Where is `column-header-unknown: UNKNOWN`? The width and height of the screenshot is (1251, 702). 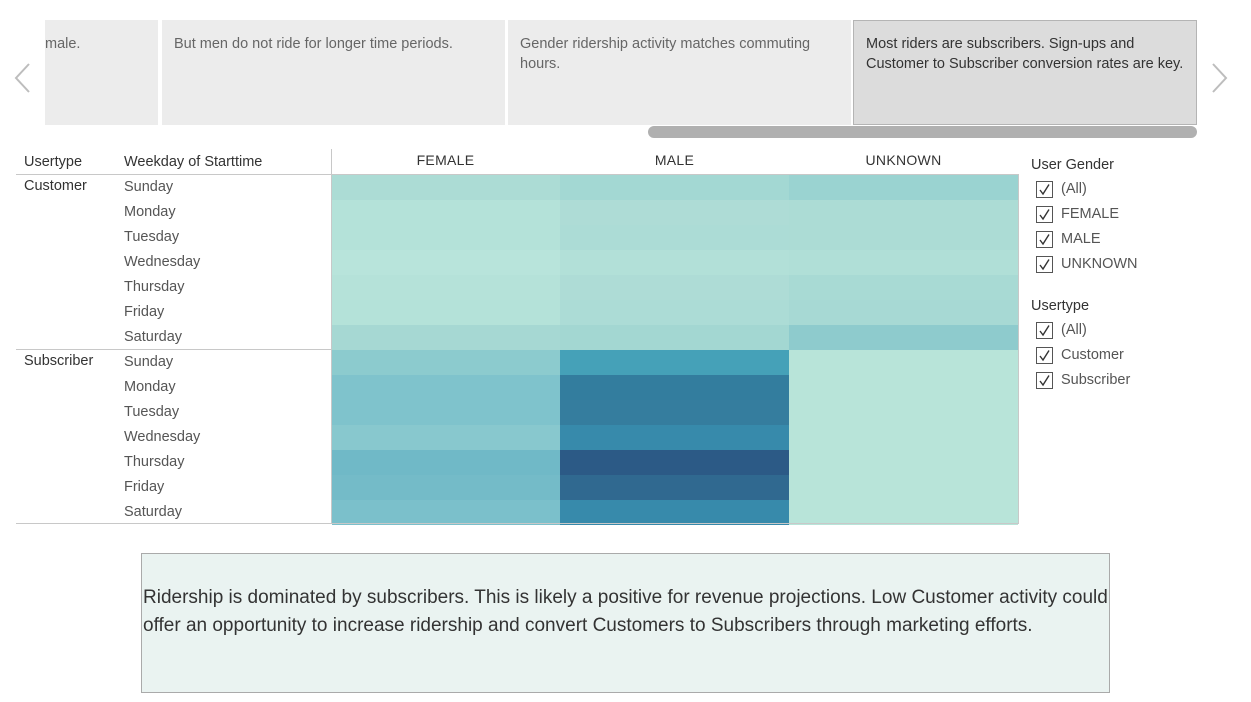 column-header-unknown: UNKNOWN is located at coordinates (903, 160).